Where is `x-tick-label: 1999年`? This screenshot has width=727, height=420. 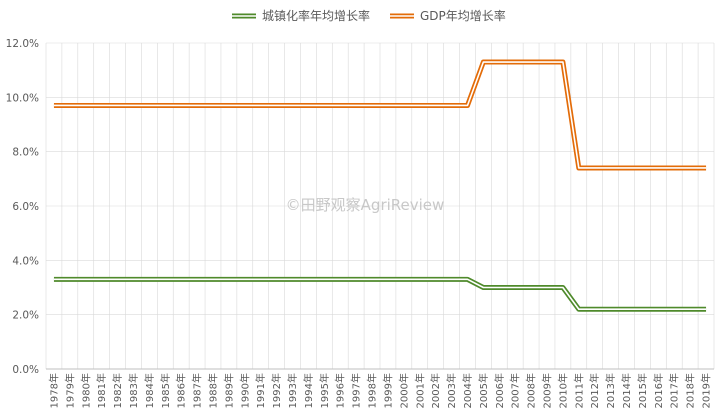 x-tick-label: 1999年 is located at coordinates (387, 390).